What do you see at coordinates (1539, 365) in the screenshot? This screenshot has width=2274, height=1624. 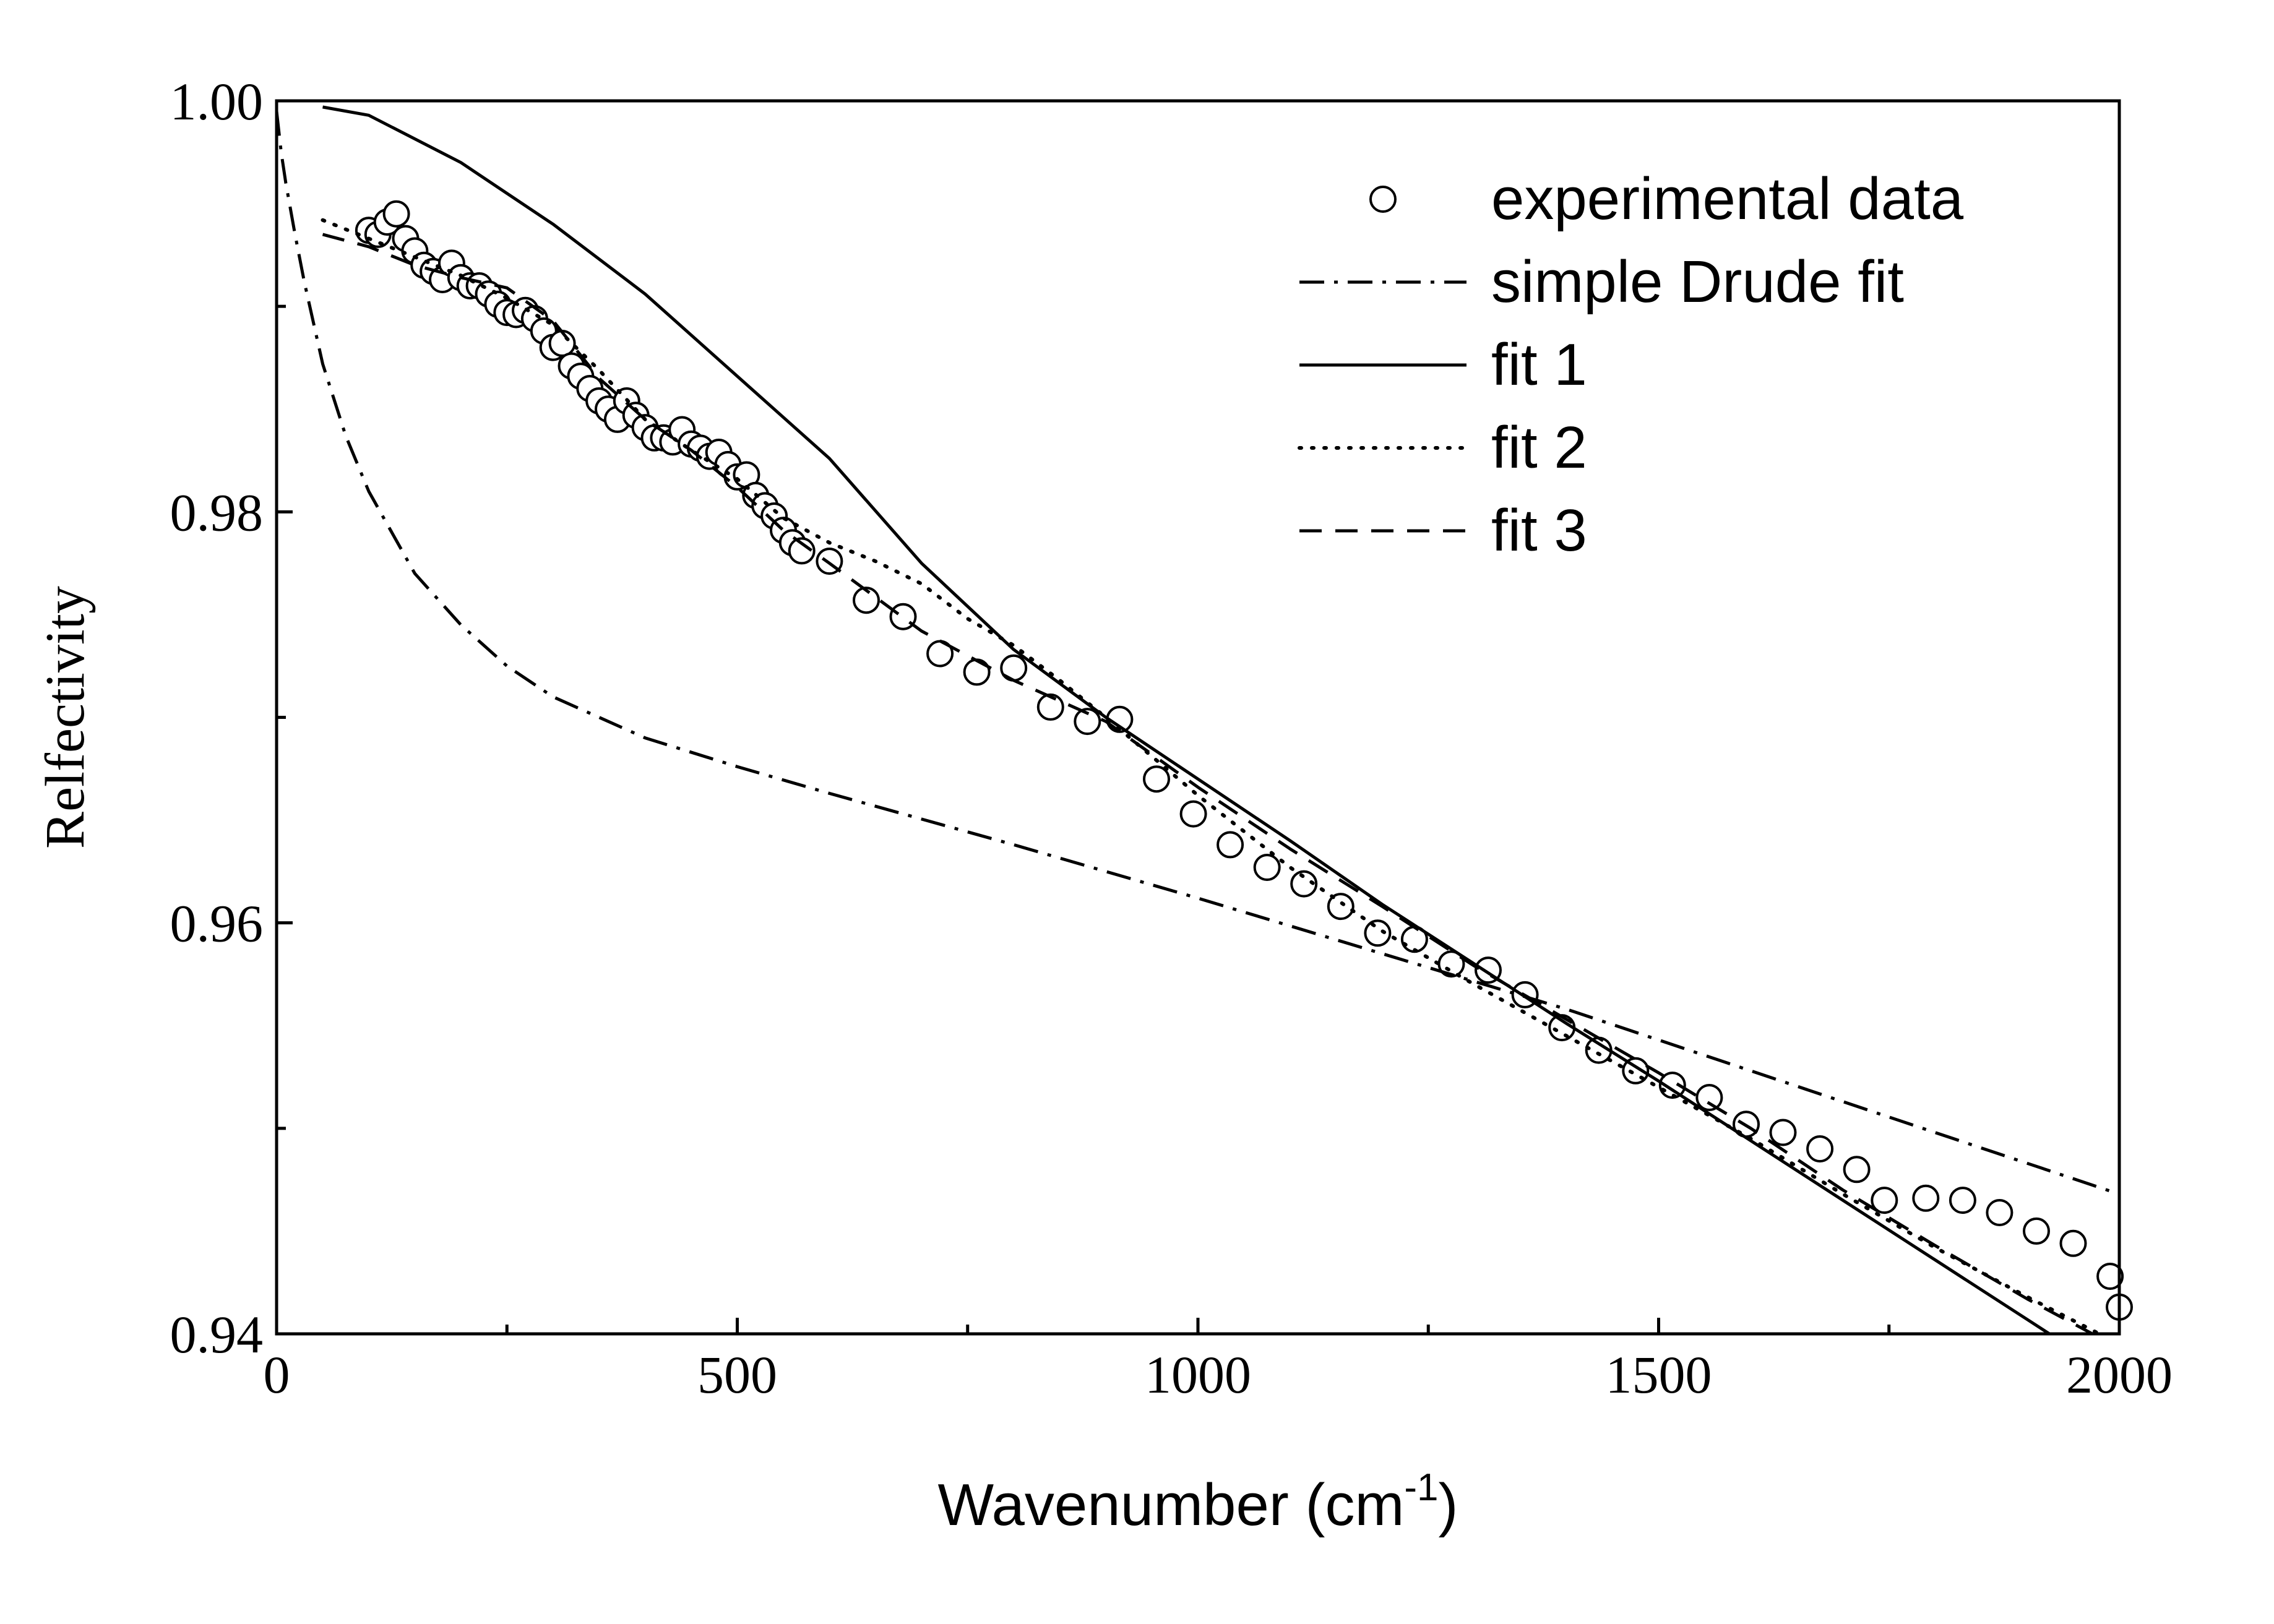 I see `legend-label: fit 1` at bounding box center [1539, 365].